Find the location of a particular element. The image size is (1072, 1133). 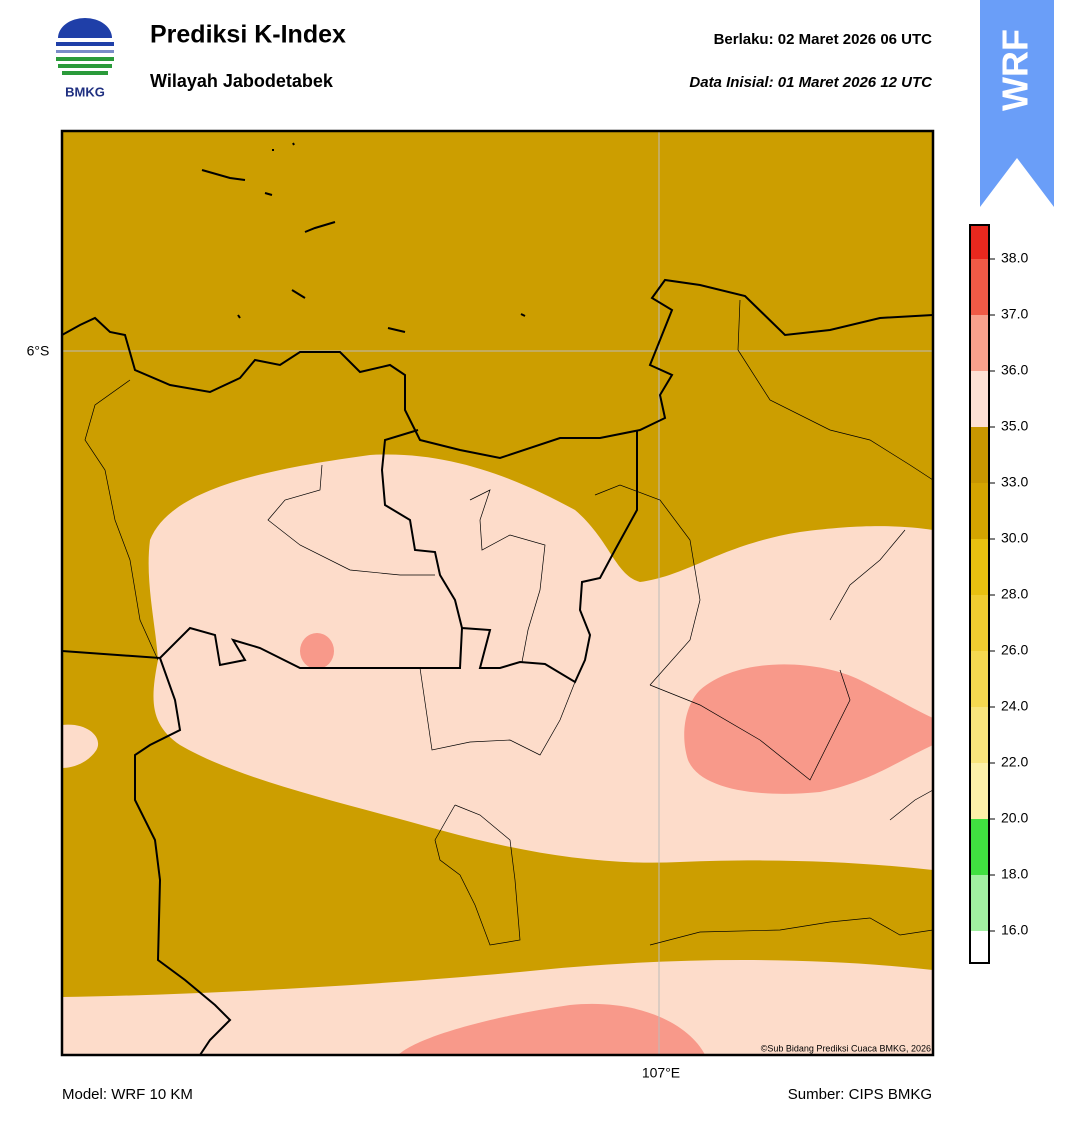

badge-text: WRF is located at coordinates (1015, 70).